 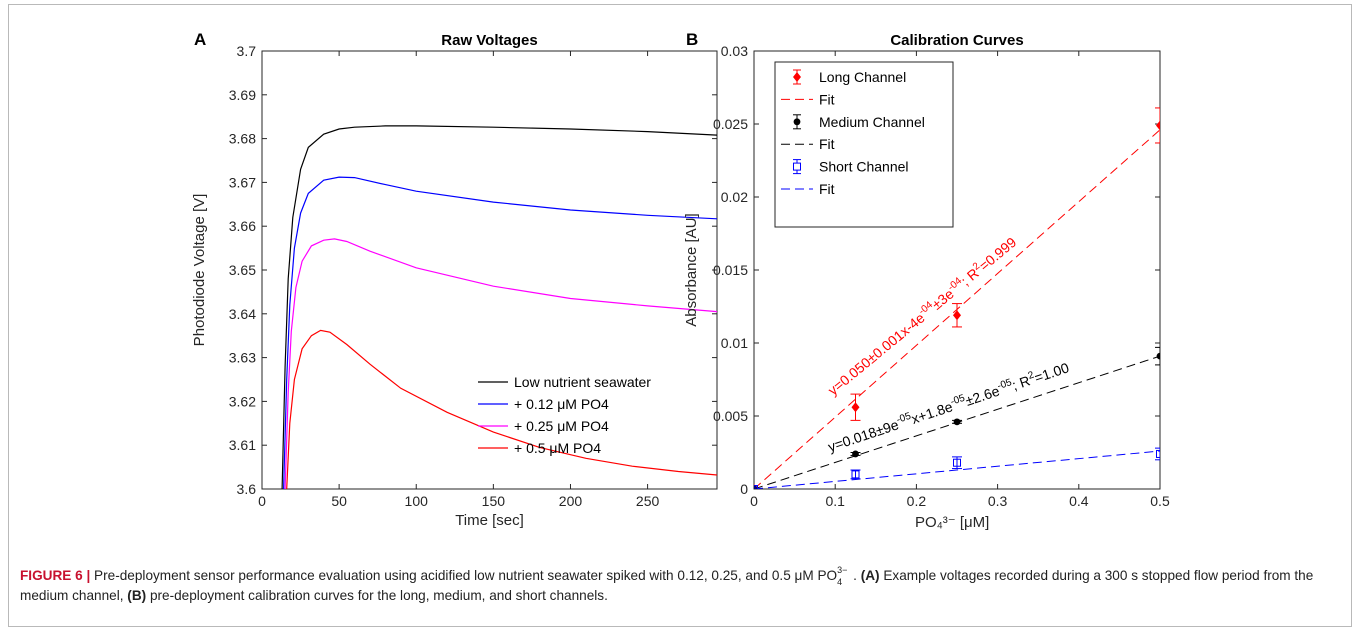 What do you see at coordinates (1021, 382) in the screenshot?
I see `equation-text: ; R` at bounding box center [1021, 382].